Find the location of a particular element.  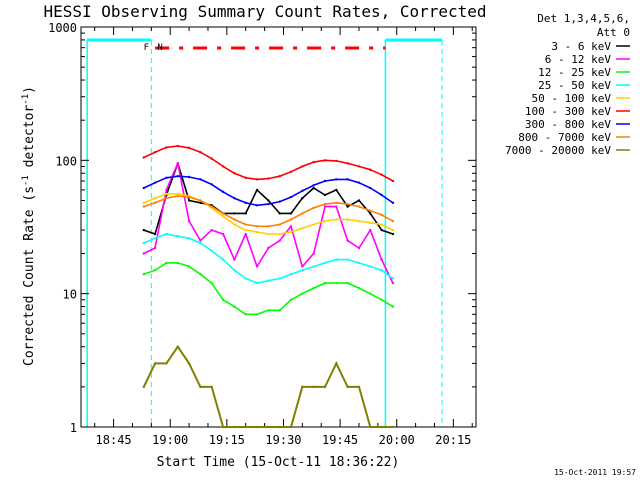

legend-label-3-6-kev: 3 - 6 keV is located at coordinates (581, 46).